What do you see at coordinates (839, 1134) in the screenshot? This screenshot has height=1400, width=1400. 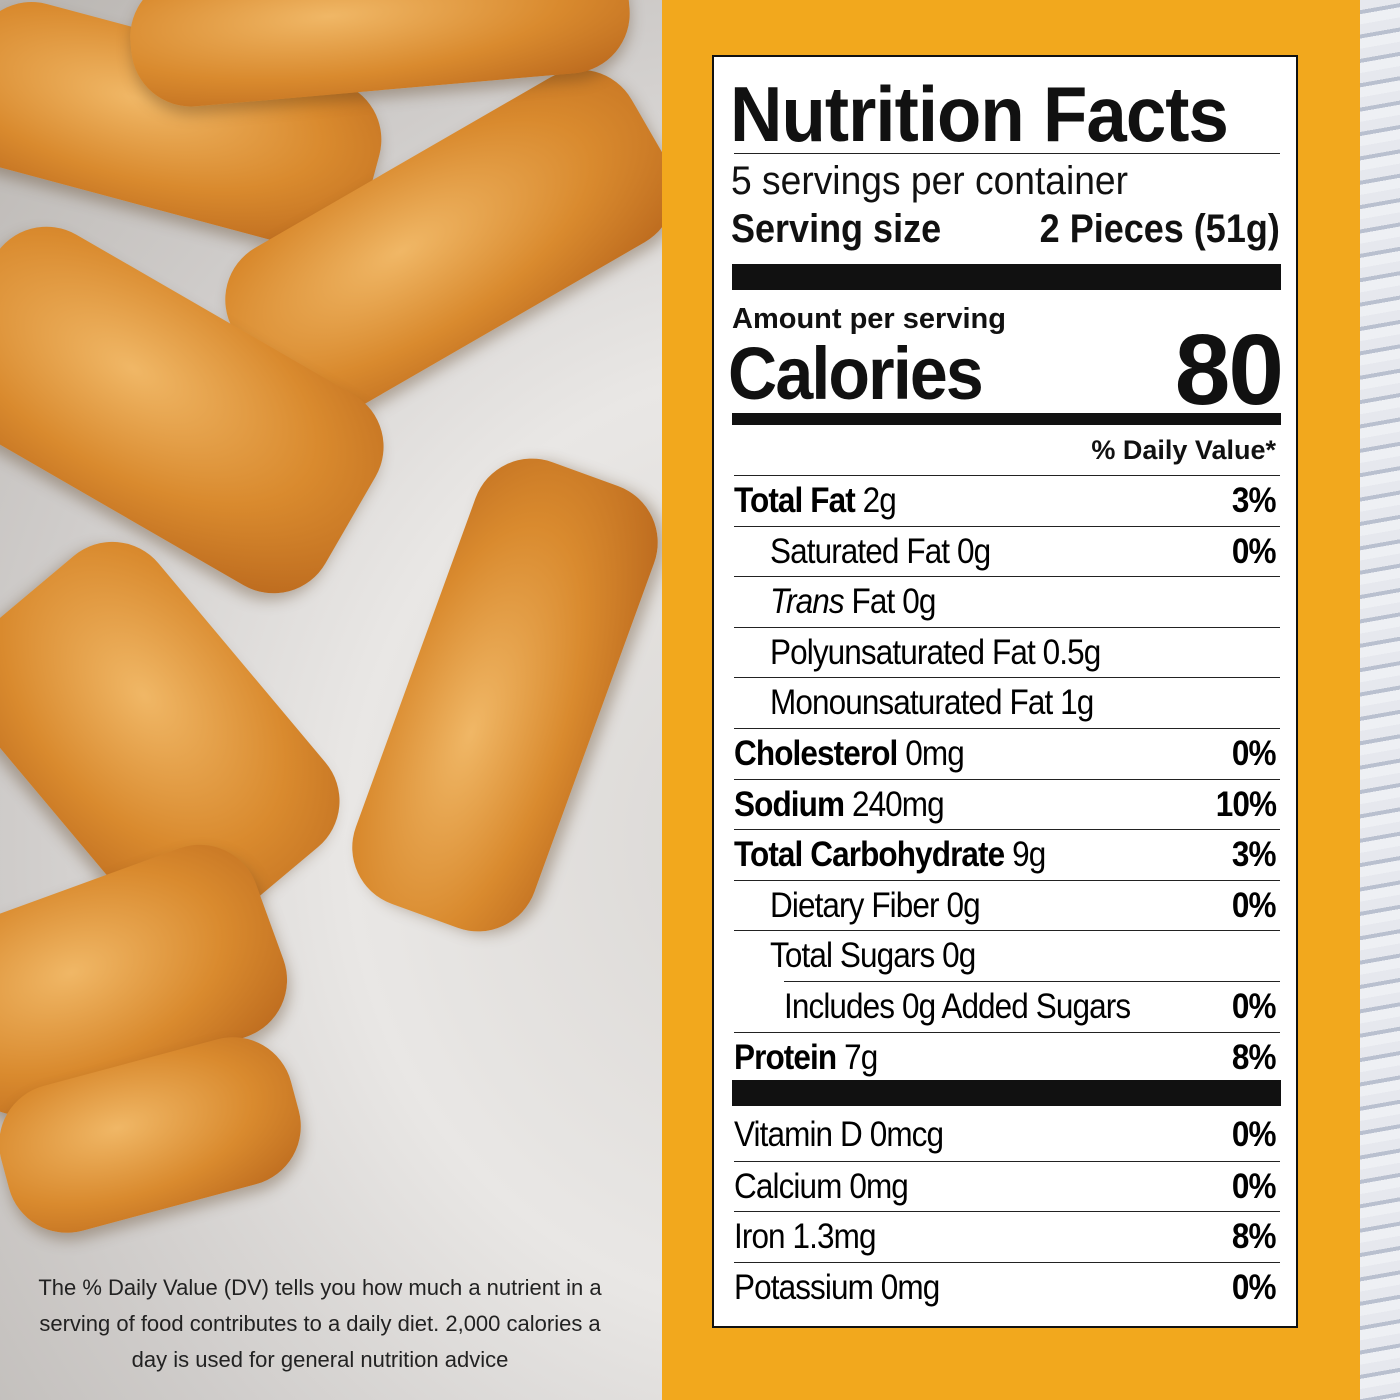 I see `vitamin-name: Vitamin D 0mcg` at bounding box center [839, 1134].